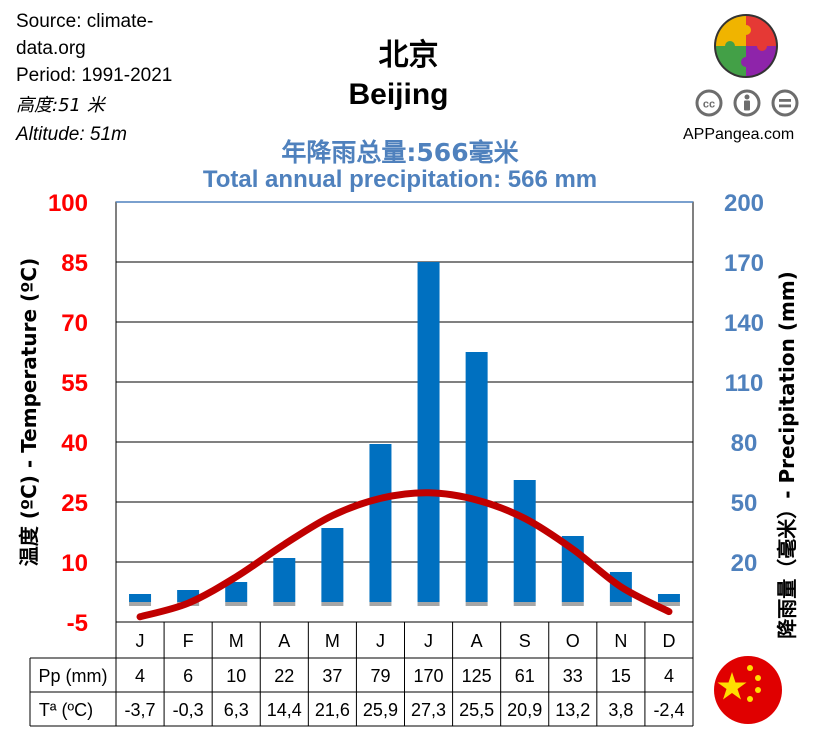  I want to click on altitude-cn-label: 高度:51 米, so click(60, 105).